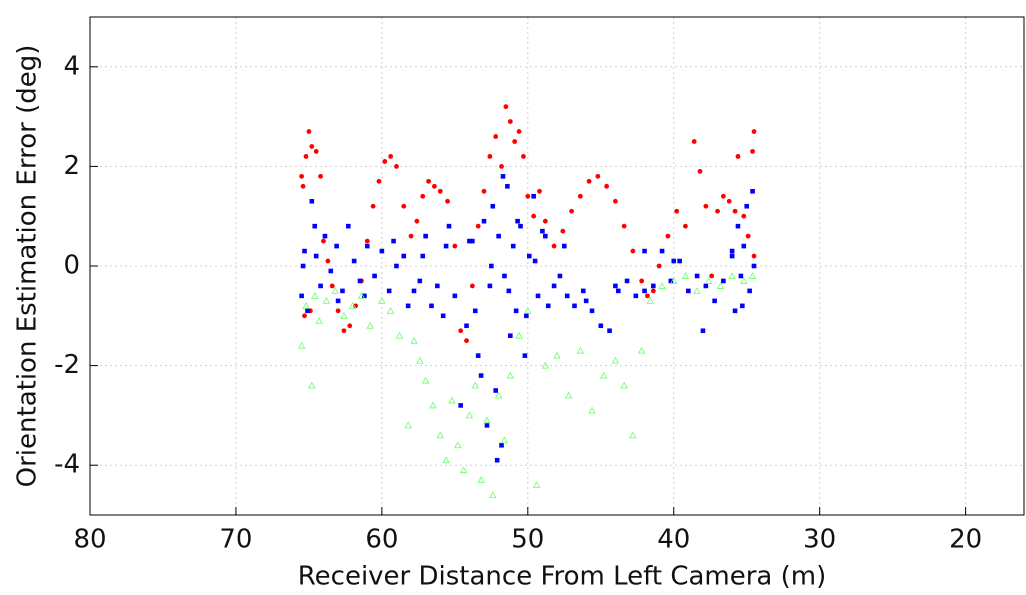 The image size is (1026, 595). Describe the element at coordinates (673, 540) in the screenshot. I see `x-tick-label: 40` at that location.